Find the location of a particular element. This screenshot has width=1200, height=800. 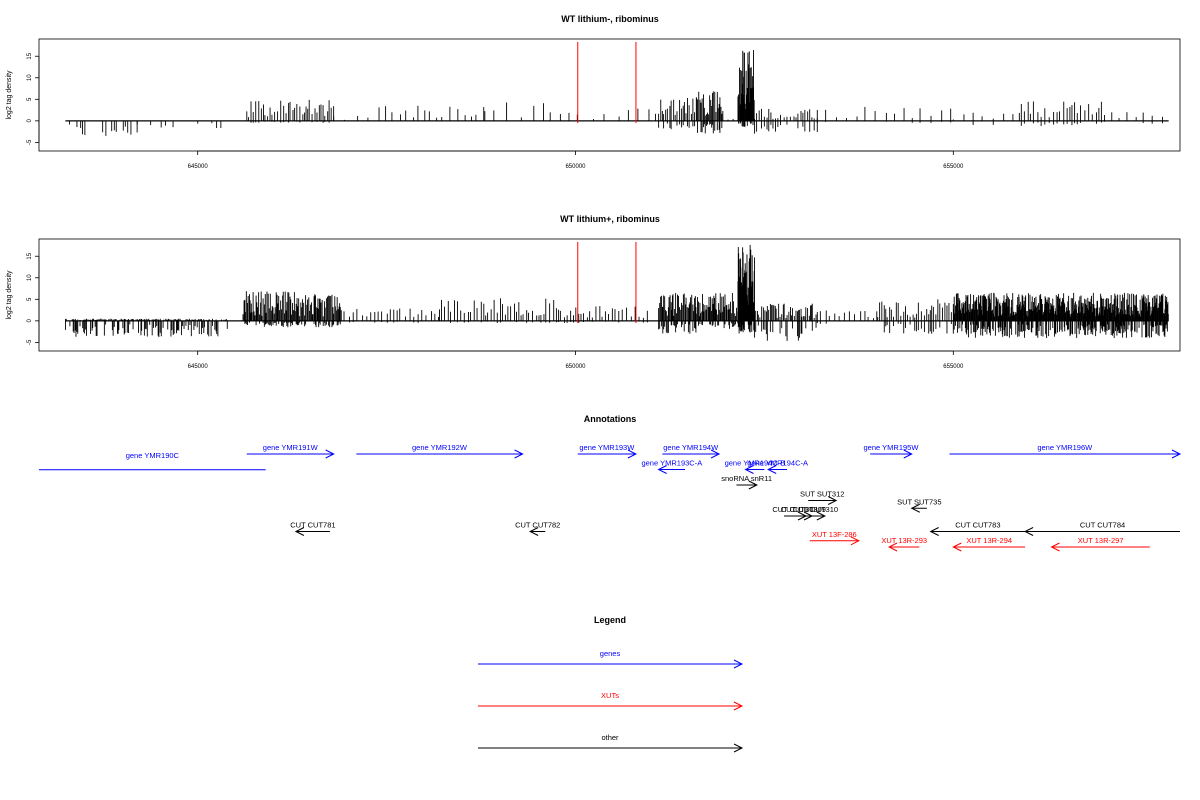

legend: Legend genes XUTs other is located at coordinates (611, 684).